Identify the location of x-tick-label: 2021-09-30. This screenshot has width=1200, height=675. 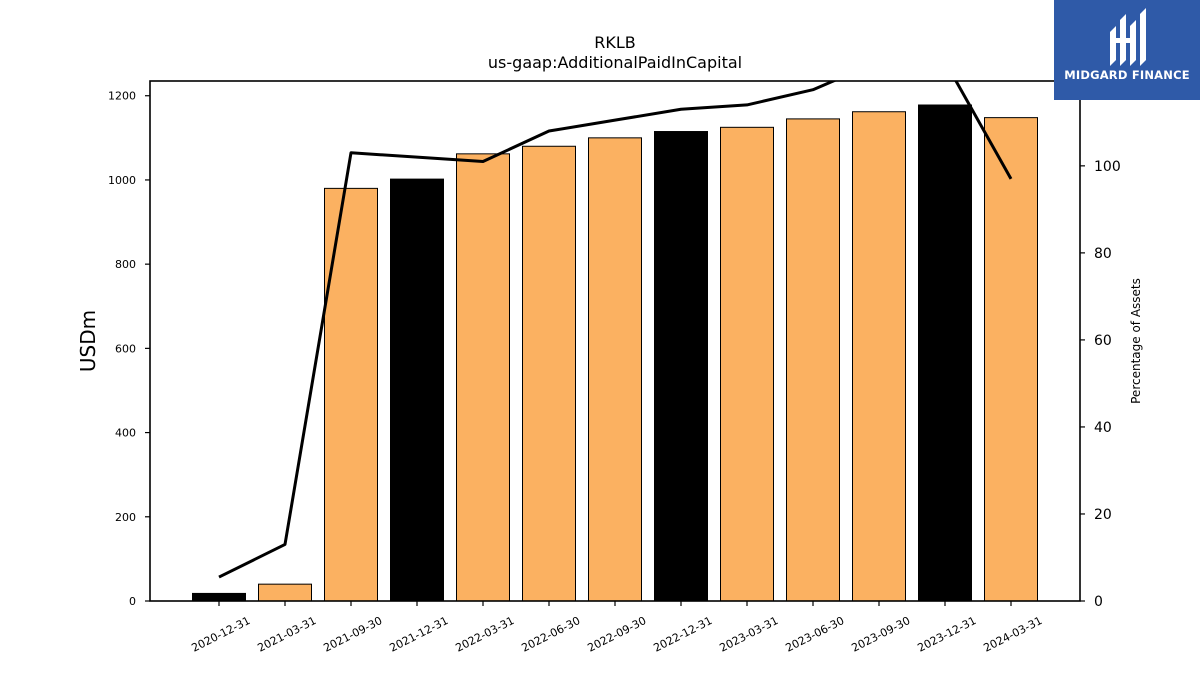
(352, 634).